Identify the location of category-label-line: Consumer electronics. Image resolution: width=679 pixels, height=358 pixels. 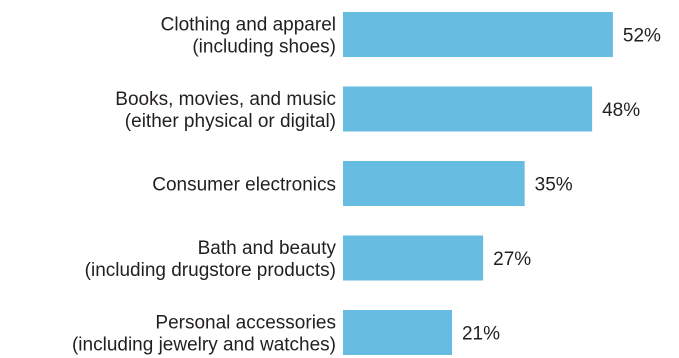
(244, 185).